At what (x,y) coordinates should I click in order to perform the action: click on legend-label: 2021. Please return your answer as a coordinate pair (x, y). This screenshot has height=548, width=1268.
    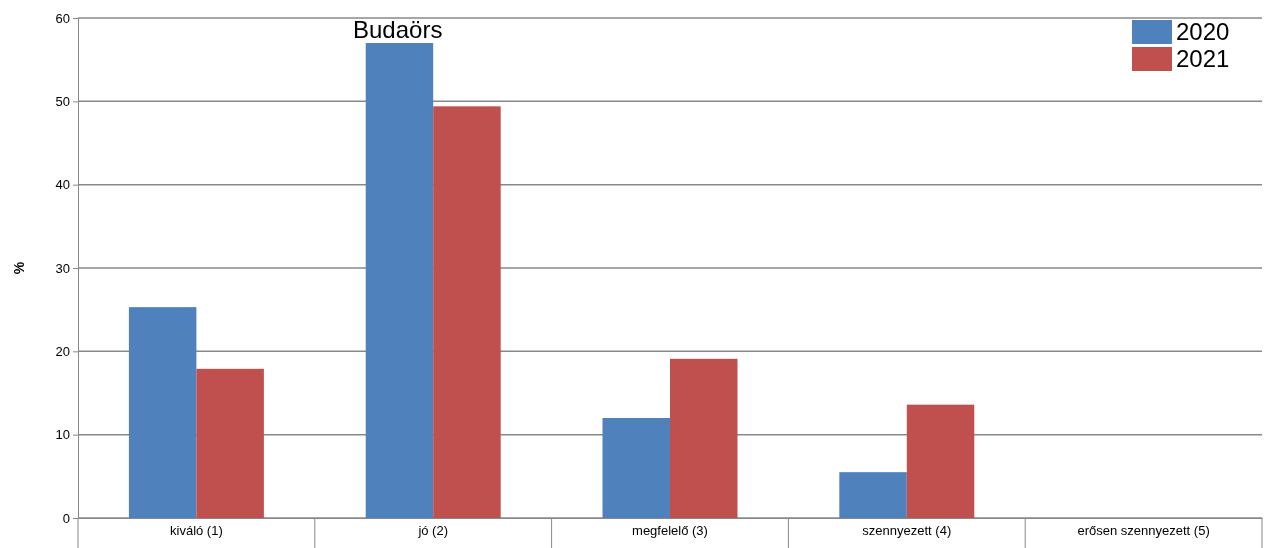
    Looking at the image, I should click on (1203, 58).